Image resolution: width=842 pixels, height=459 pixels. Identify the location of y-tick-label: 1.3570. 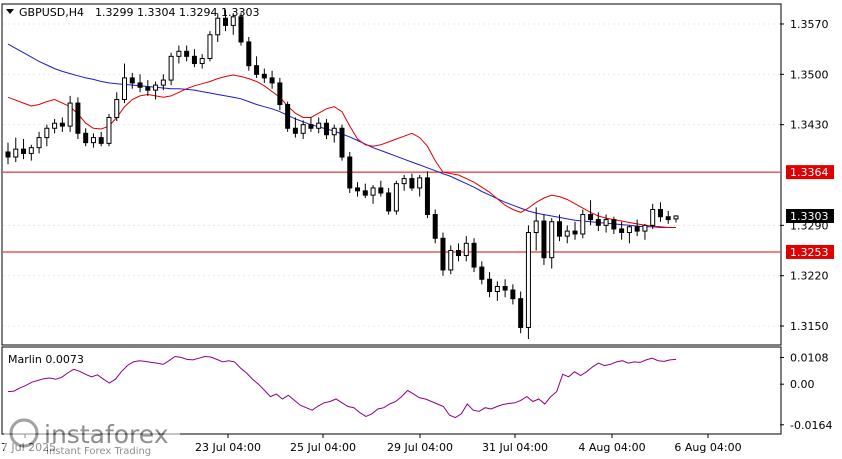
(809, 24).